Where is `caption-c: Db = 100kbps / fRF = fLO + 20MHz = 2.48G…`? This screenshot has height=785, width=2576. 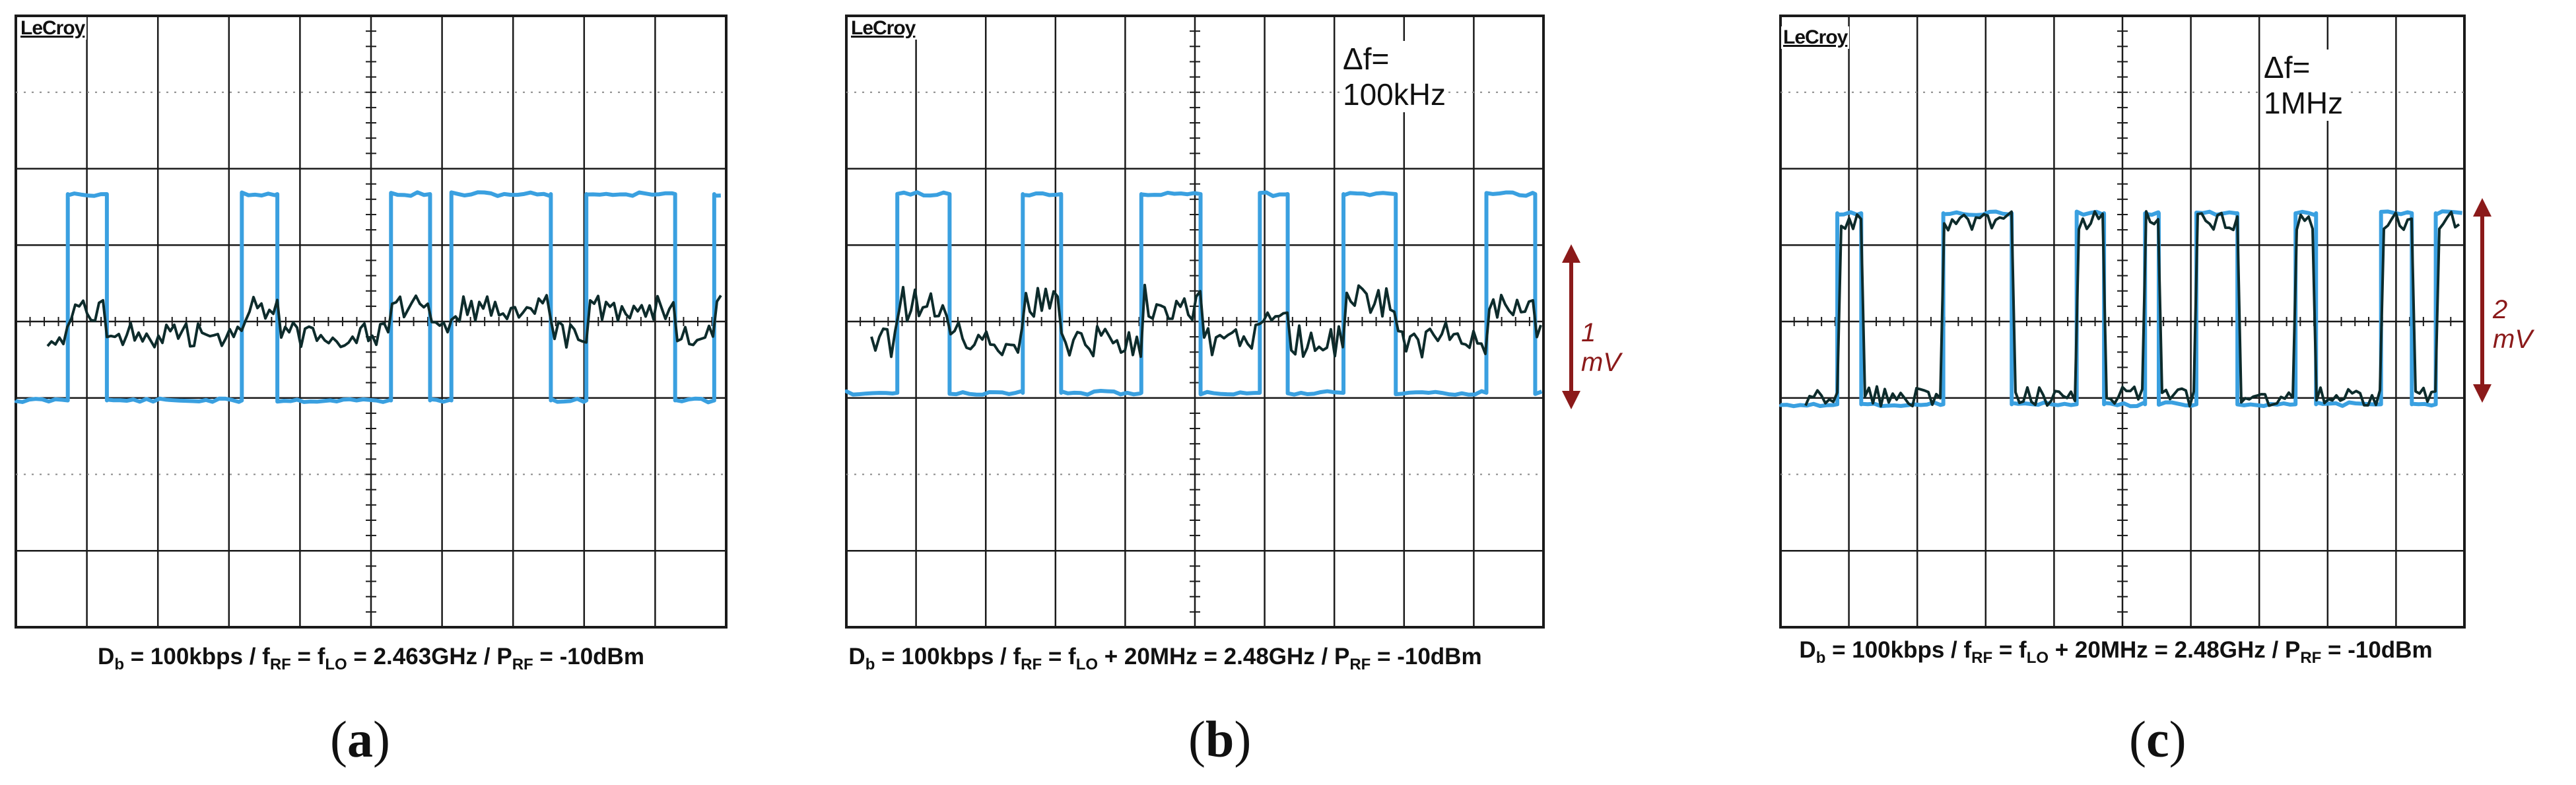 caption-c: Db = 100kbps / fRF = fLO + 20MHz = 2.48G… is located at coordinates (2116, 652).